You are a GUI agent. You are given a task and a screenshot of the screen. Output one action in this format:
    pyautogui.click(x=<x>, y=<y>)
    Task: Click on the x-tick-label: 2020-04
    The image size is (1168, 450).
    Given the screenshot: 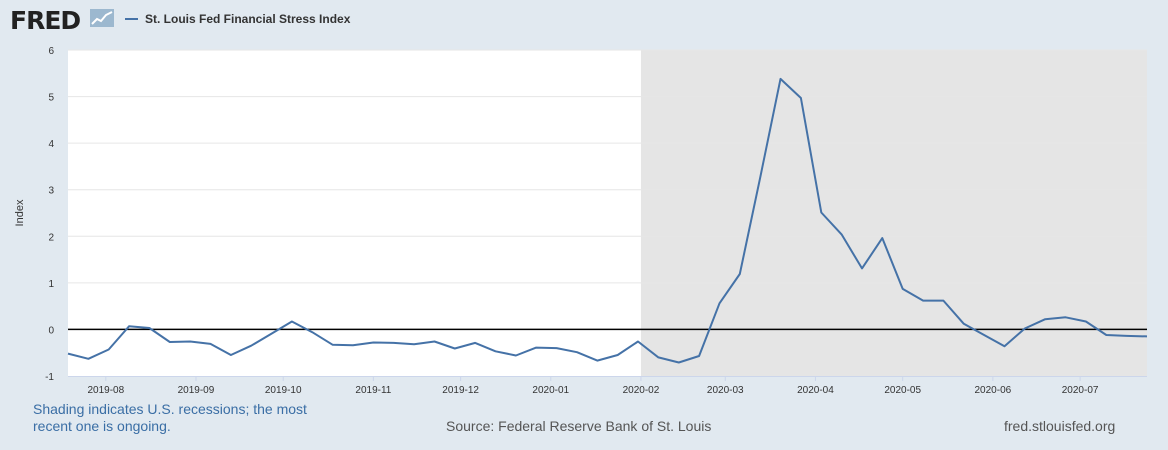 What is the action you would take?
    pyautogui.click(x=815, y=390)
    